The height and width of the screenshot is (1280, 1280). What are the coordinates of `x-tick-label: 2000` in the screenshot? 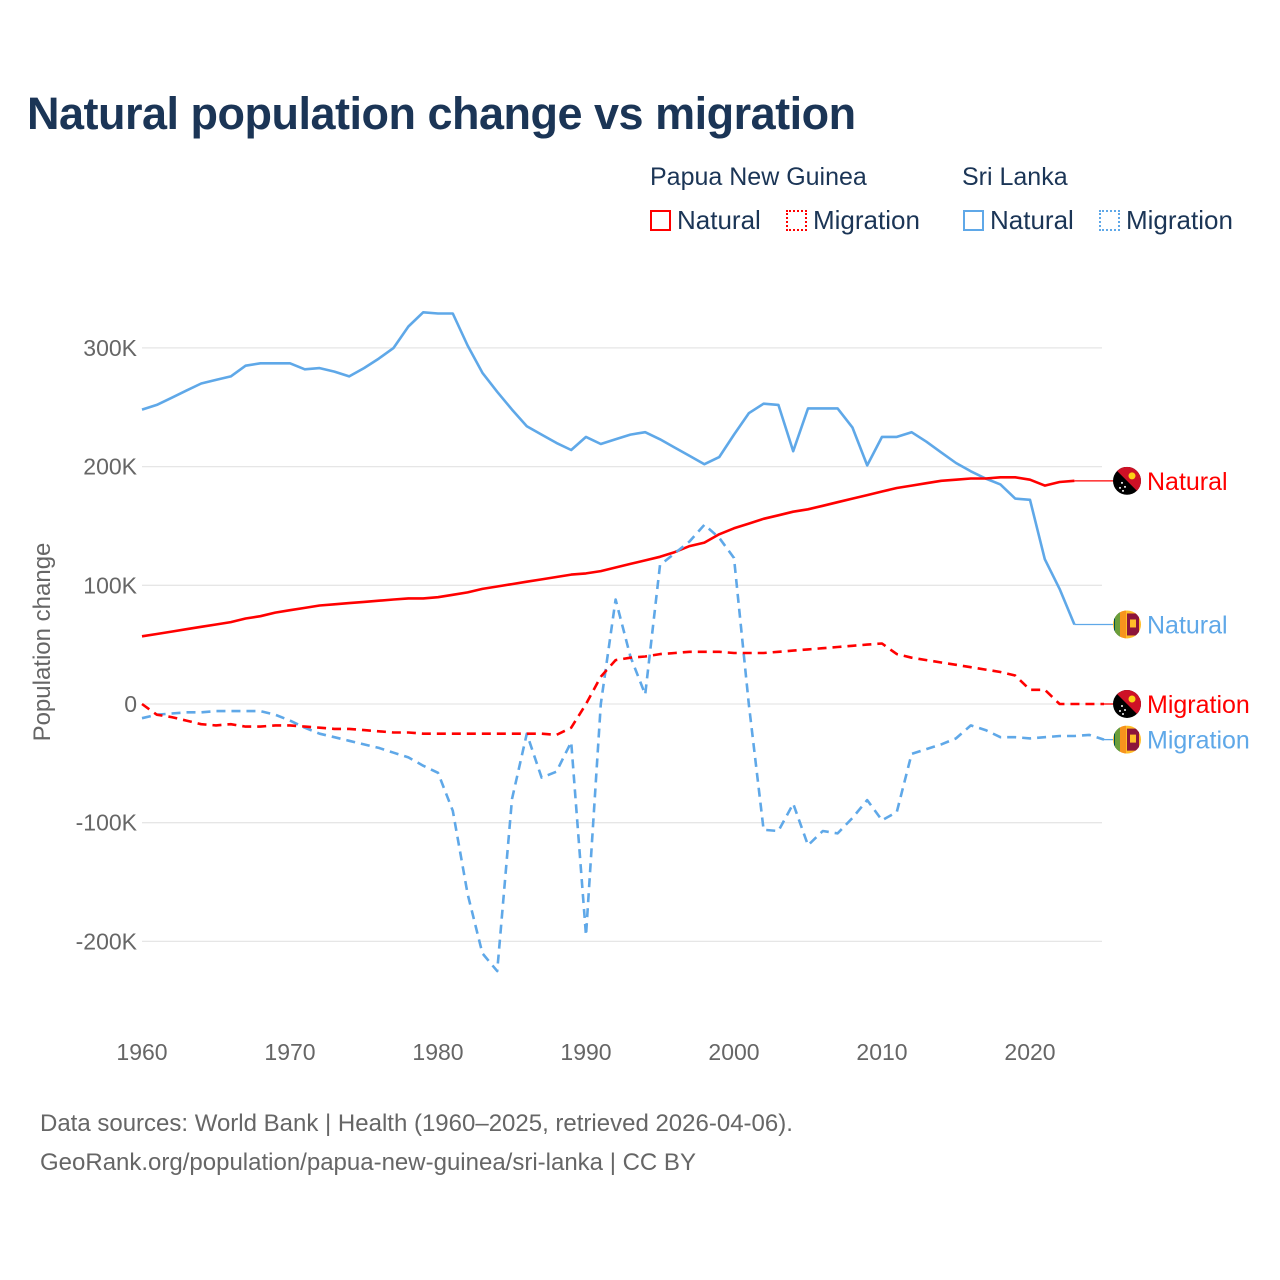 It's located at (733, 1052).